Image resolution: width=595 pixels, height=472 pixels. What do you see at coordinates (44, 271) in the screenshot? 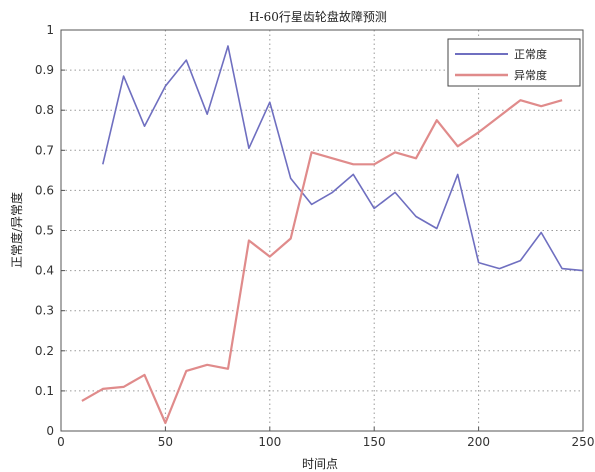
I see `y-tick-label: 0.4` at bounding box center [44, 271].